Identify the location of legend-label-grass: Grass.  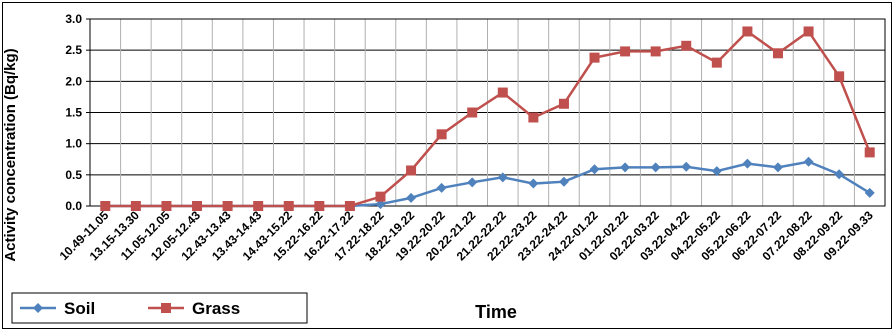
(216, 308).